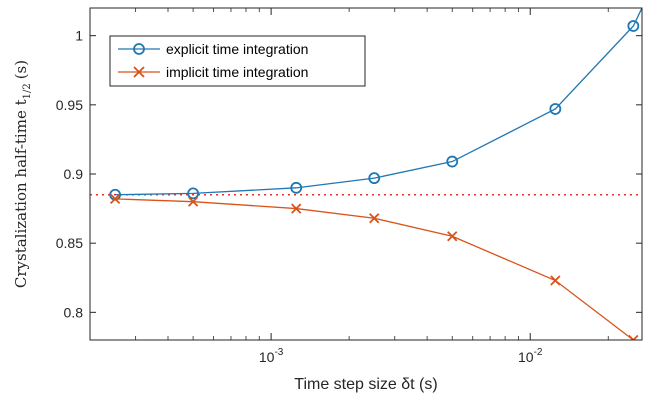 The width and height of the screenshot is (650, 401). I want to click on x-tick-label: 10⁻², so click(530, 356).